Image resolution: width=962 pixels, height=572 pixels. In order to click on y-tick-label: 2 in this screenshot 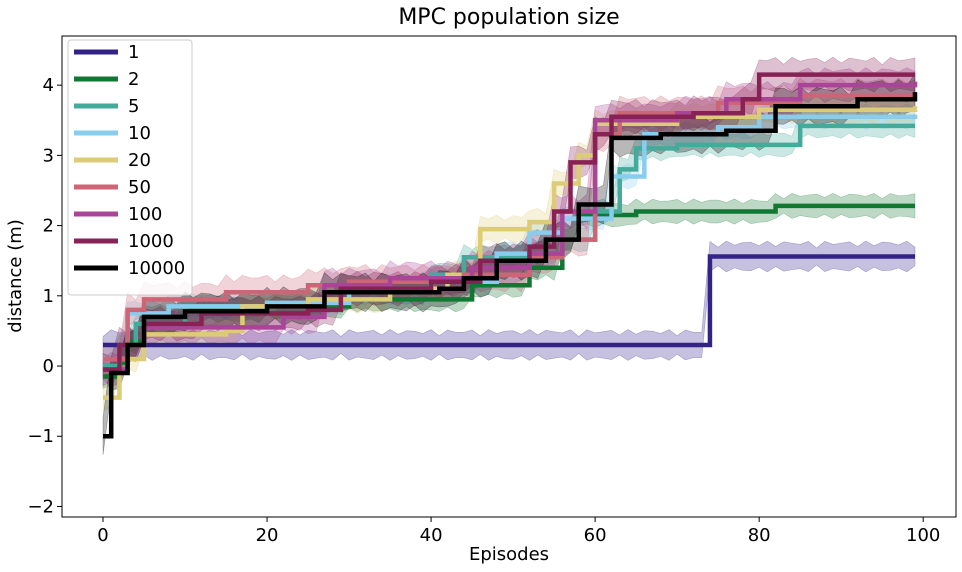, I will do `click(48, 226)`.